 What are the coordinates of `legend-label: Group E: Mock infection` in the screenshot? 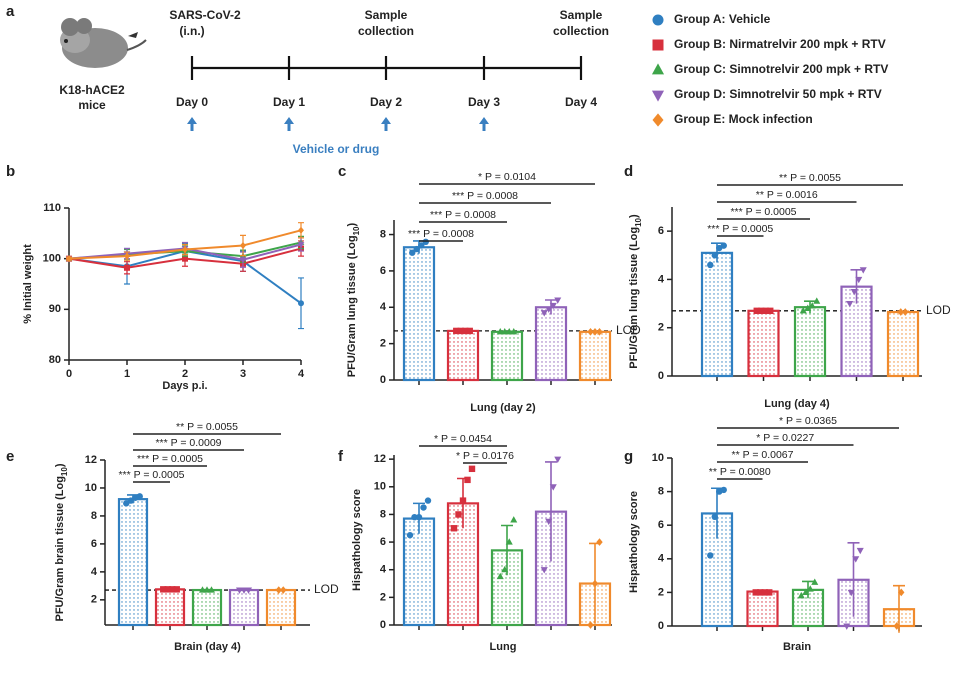 It's located at (743, 119).